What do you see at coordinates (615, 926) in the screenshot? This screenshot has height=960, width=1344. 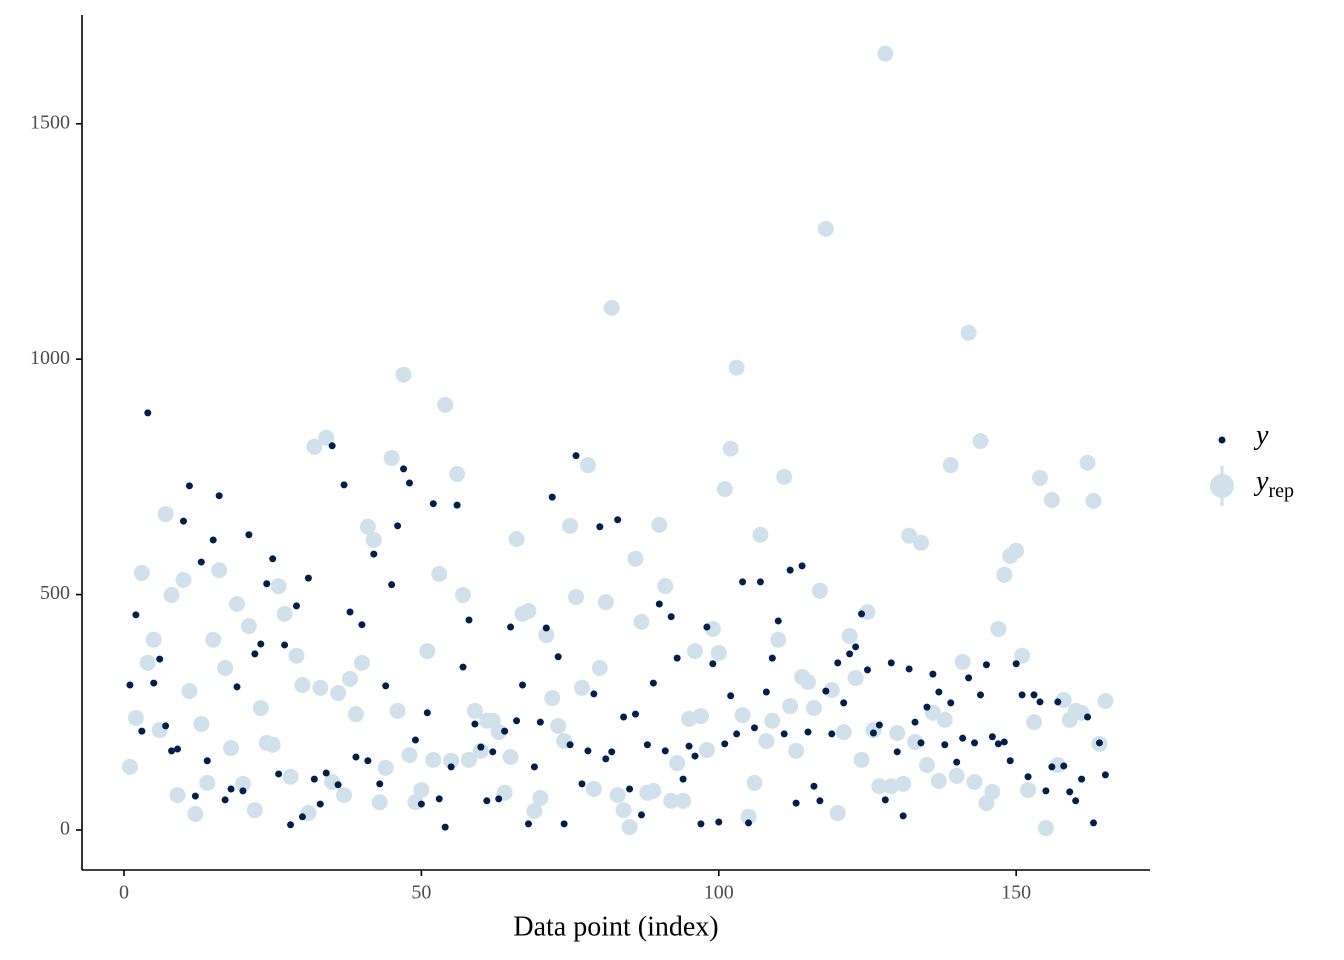 I see `x-axis-title: Data point (index)` at bounding box center [615, 926].